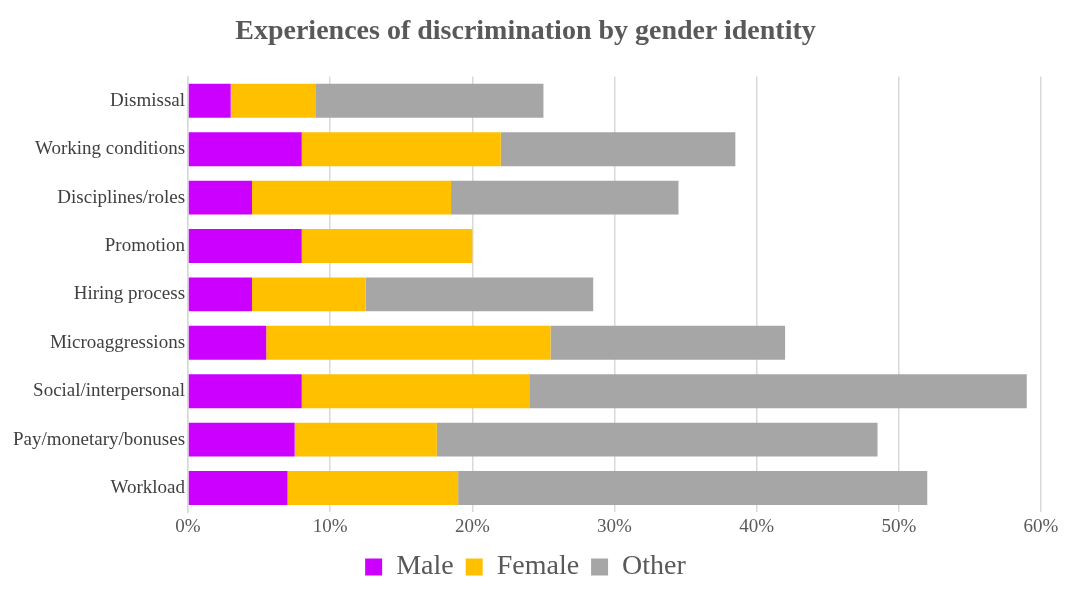 Image resolution: width=1066 pixels, height=596 pixels. What do you see at coordinates (525, 30) in the screenshot?
I see `chart-title: Experiences of discrimination by gender identity` at bounding box center [525, 30].